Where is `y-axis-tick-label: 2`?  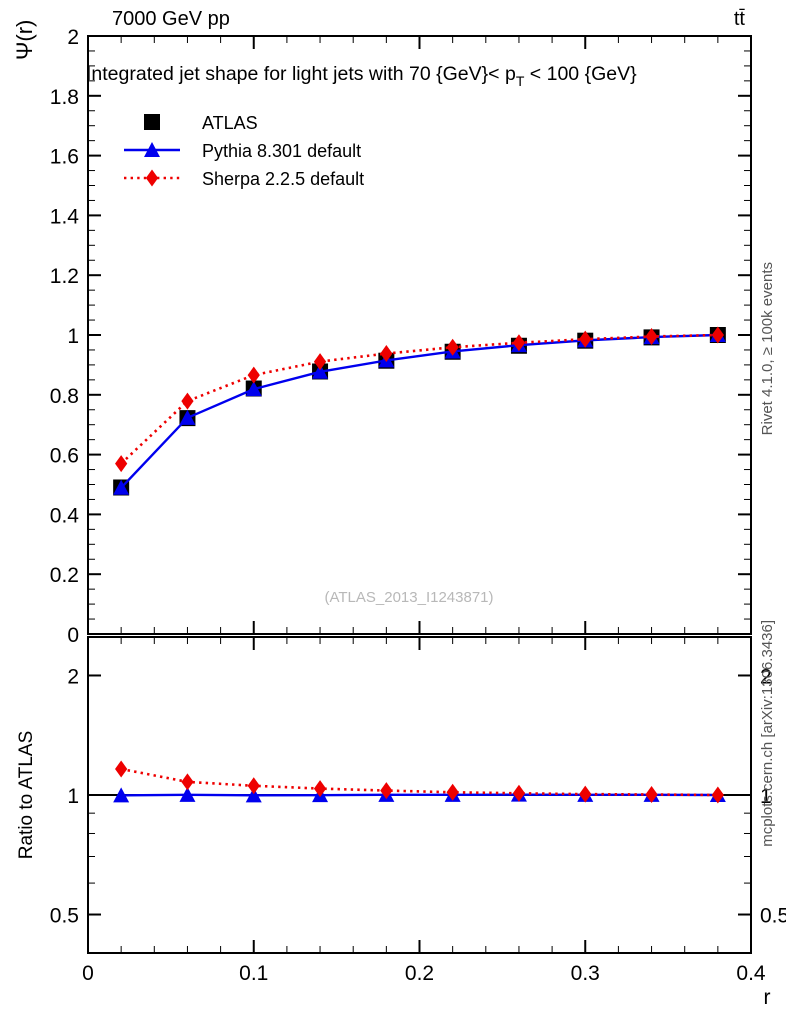 y-axis-tick-label: 2 is located at coordinates (73, 37).